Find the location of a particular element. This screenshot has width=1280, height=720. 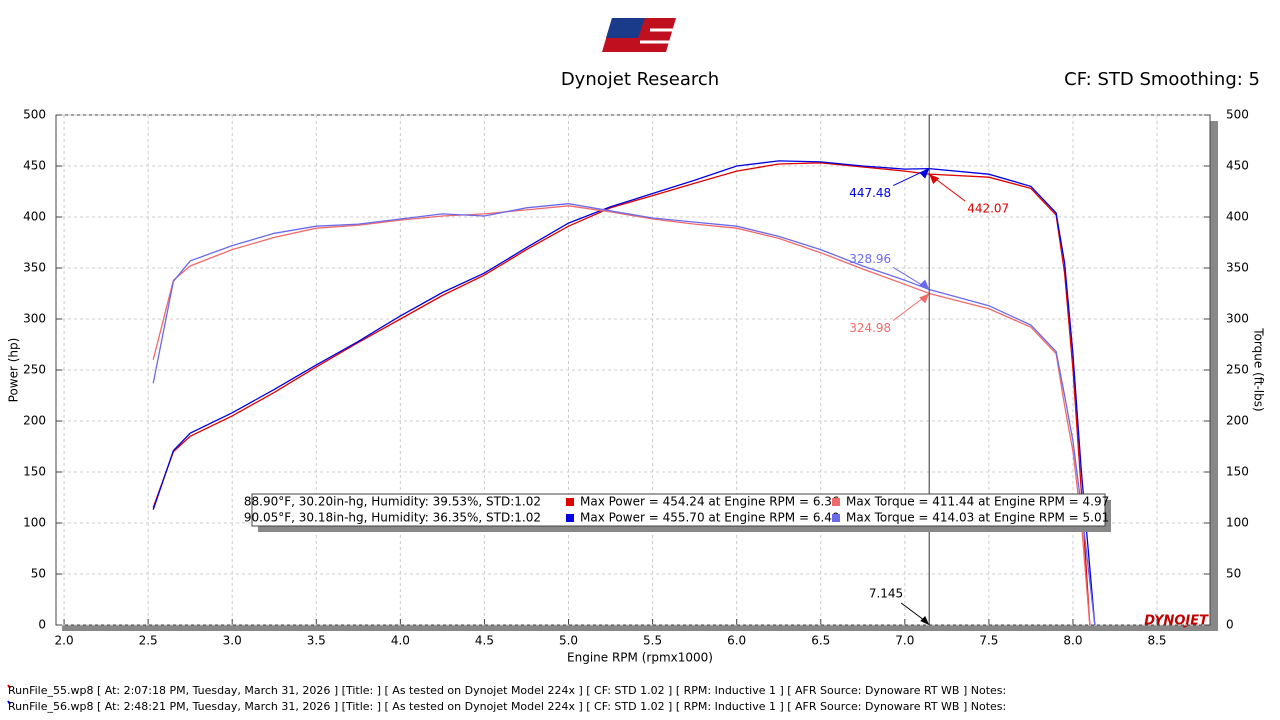

y2-tick-label: 100 is located at coordinates (1237, 523).